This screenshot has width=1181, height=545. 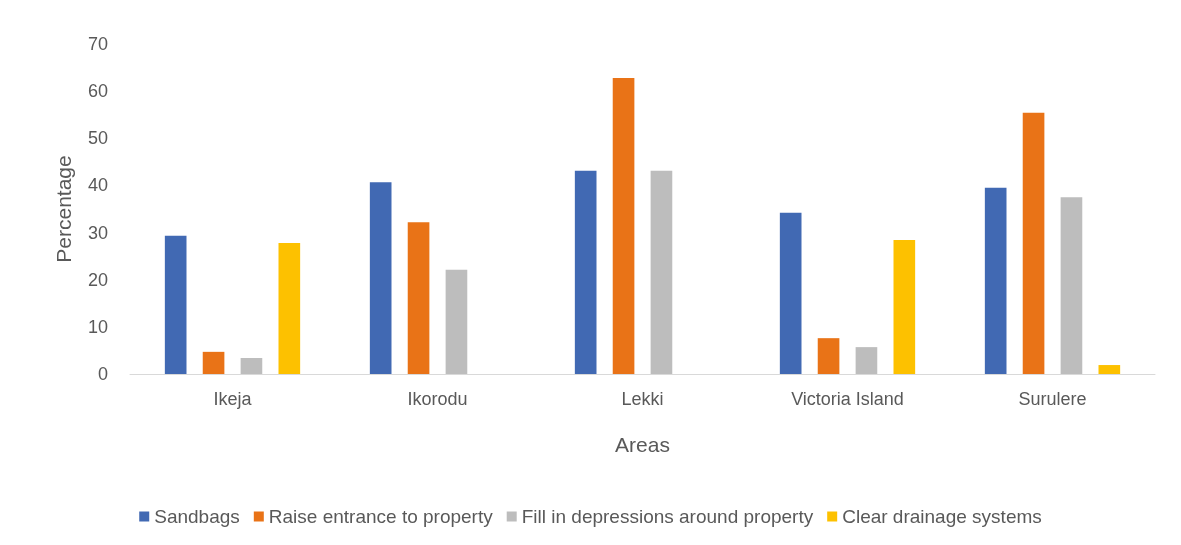 What do you see at coordinates (847, 399) in the screenshot?
I see `x-tick-label: Victoria Island` at bounding box center [847, 399].